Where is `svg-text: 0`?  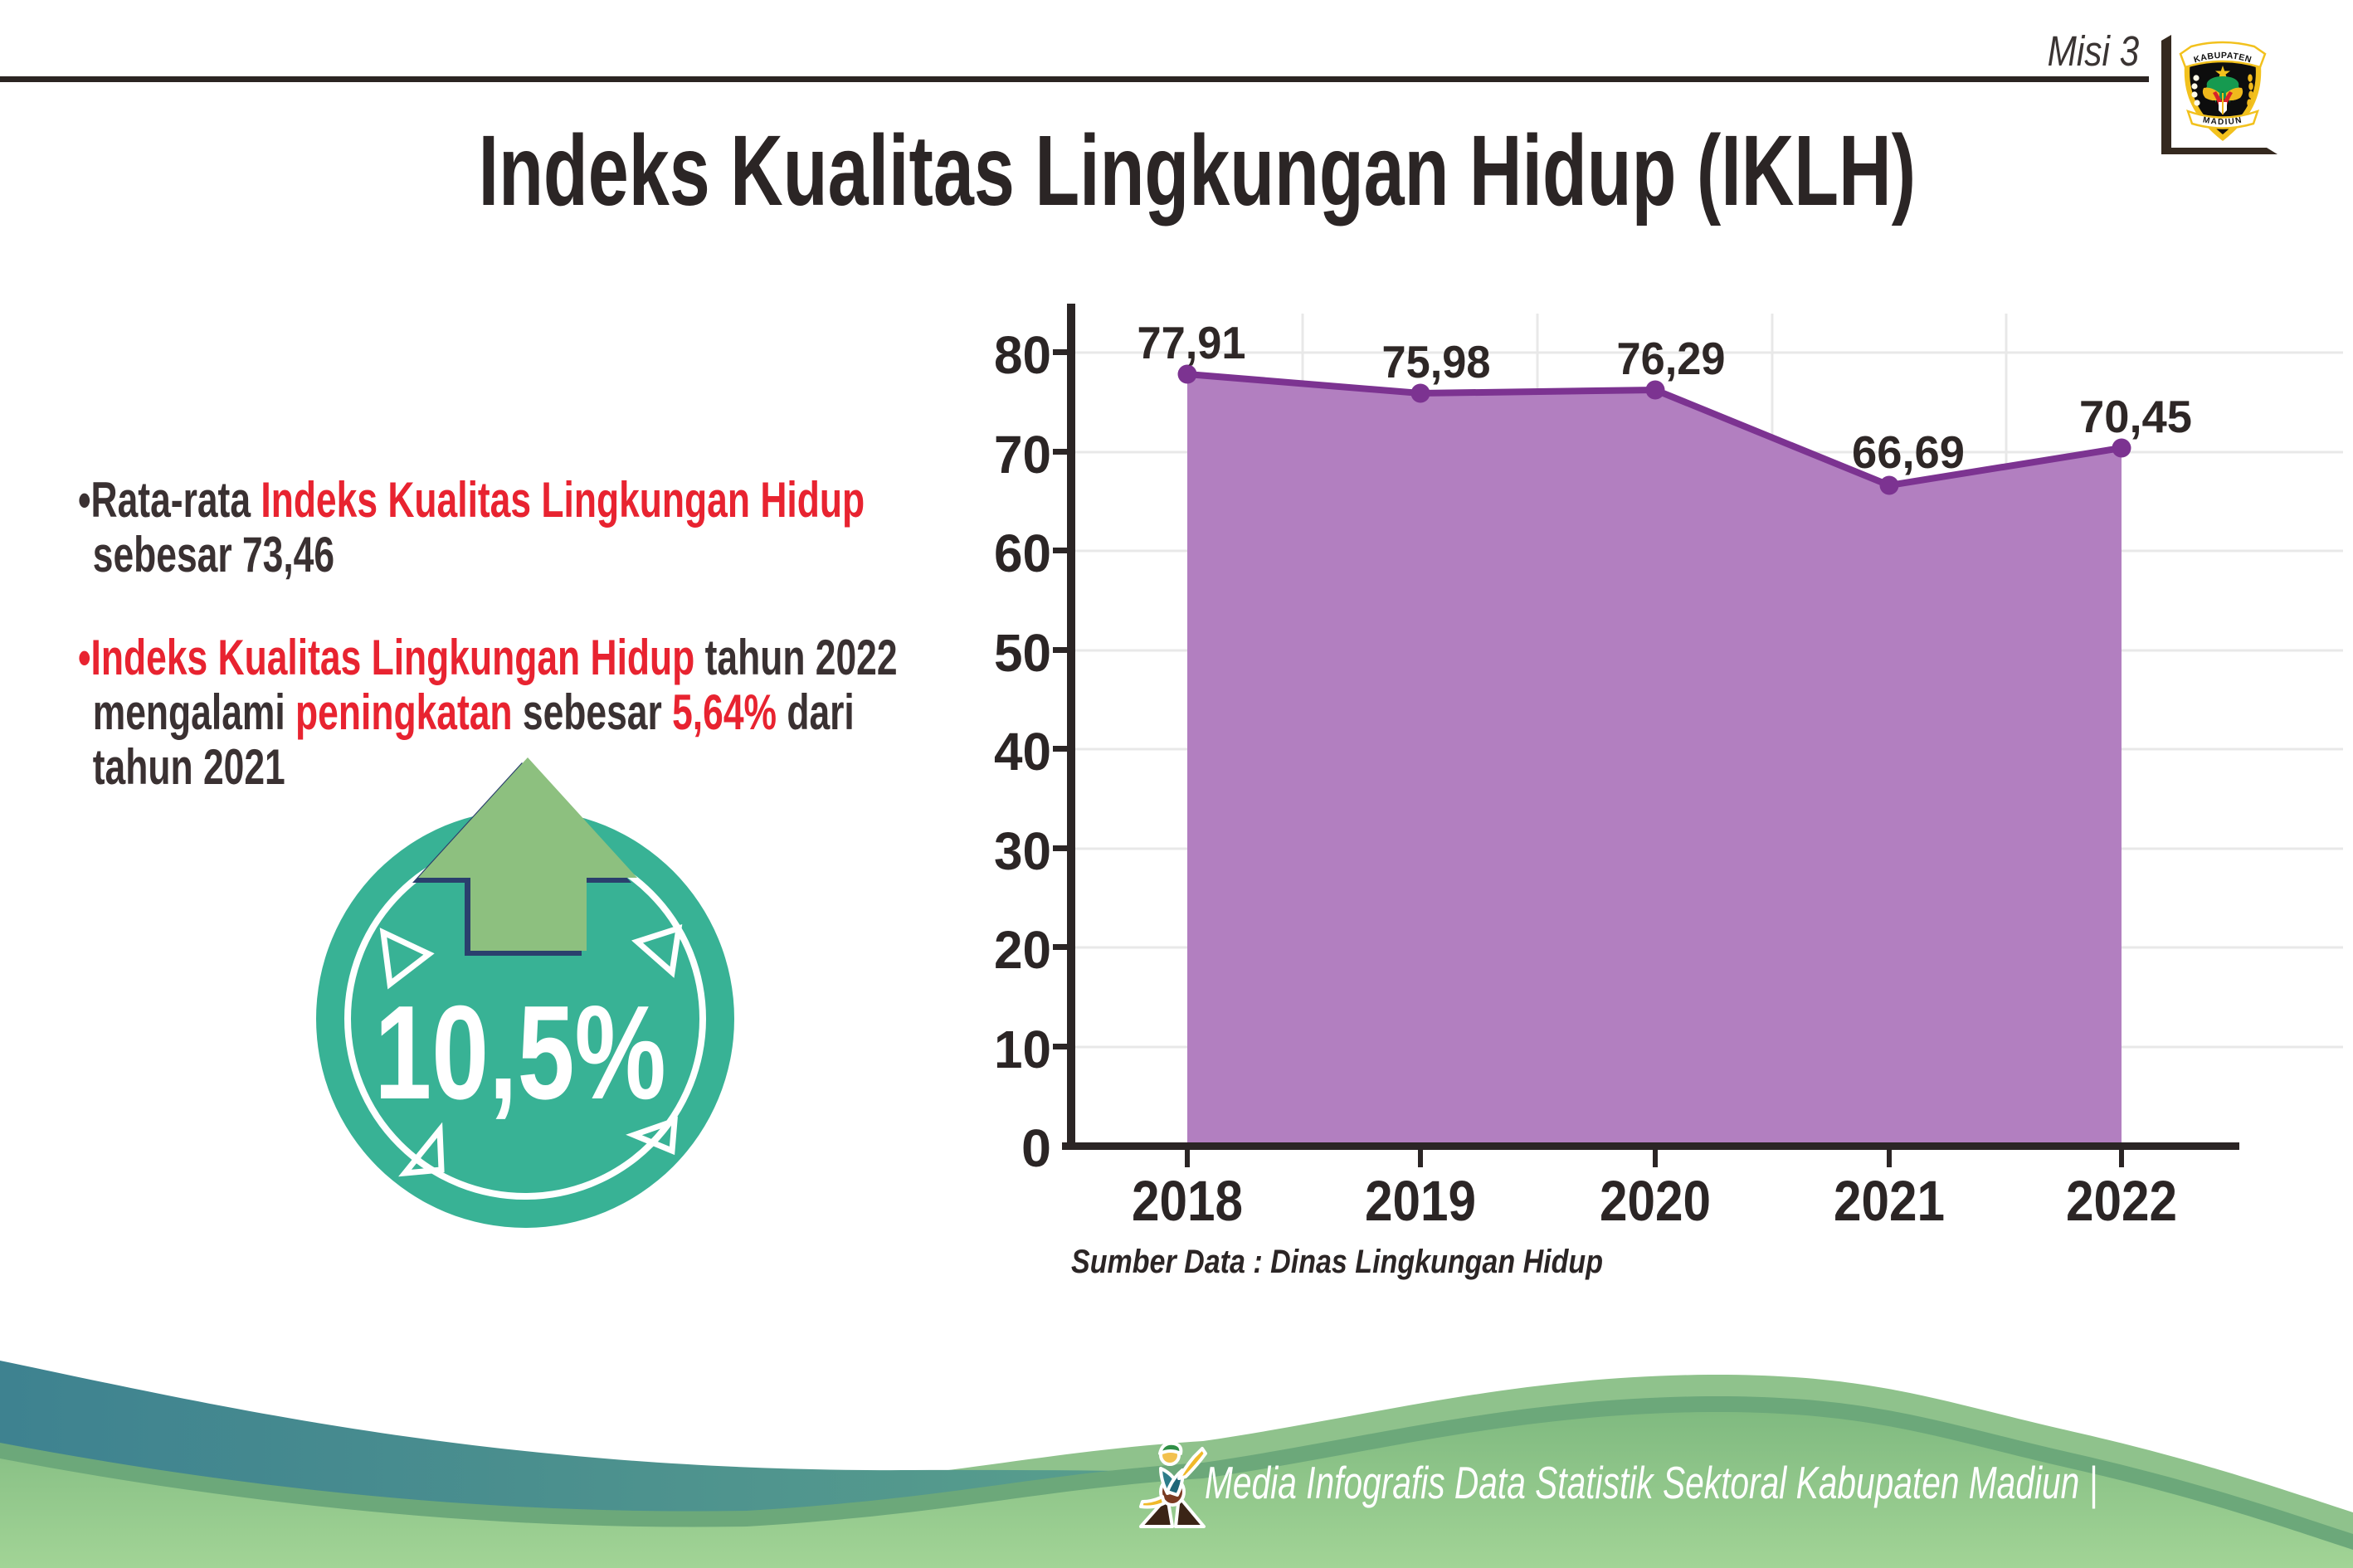
svg-text: 0 is located at coordinates (1036, 1148).